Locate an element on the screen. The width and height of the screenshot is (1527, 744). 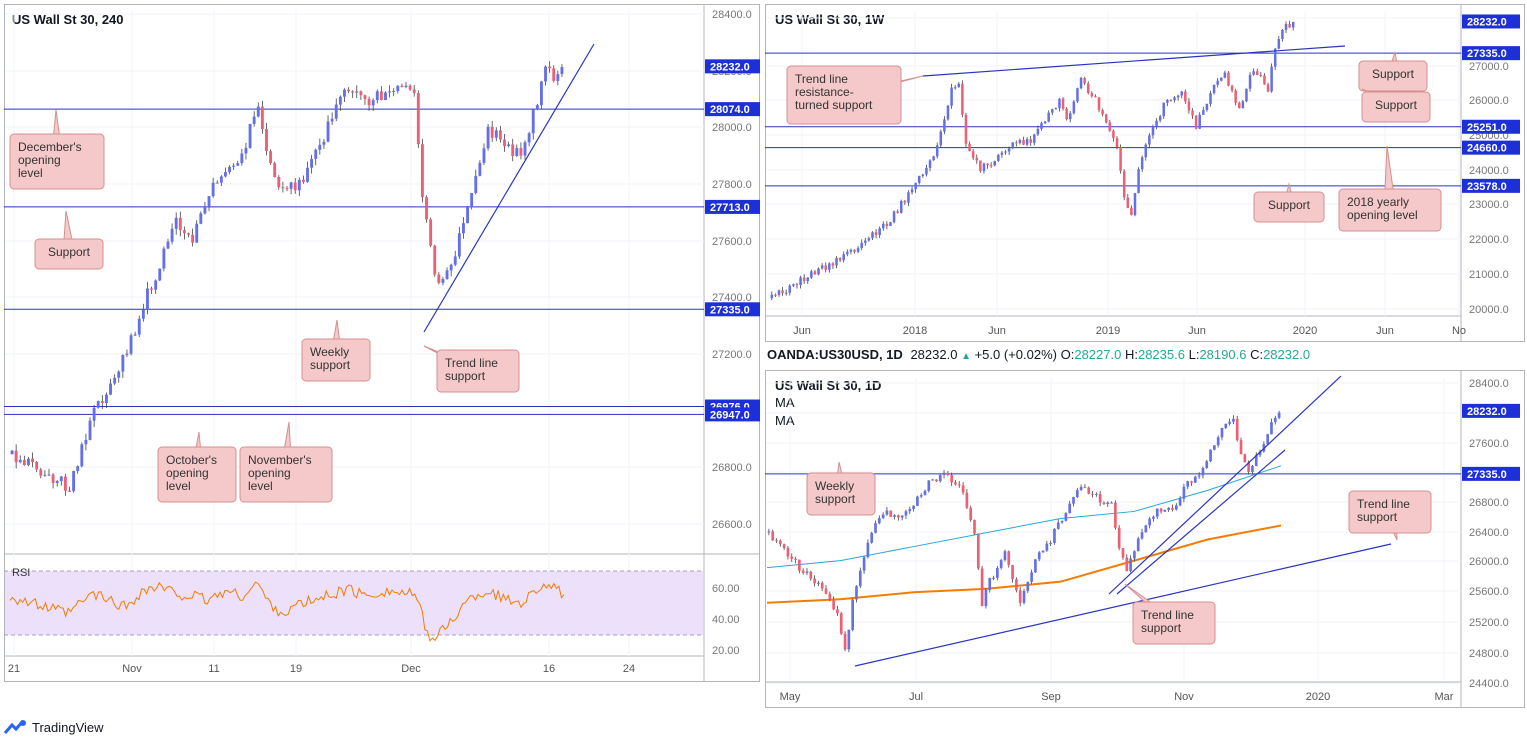
callout-text-line: Support is located at coordinates (1393, 74).